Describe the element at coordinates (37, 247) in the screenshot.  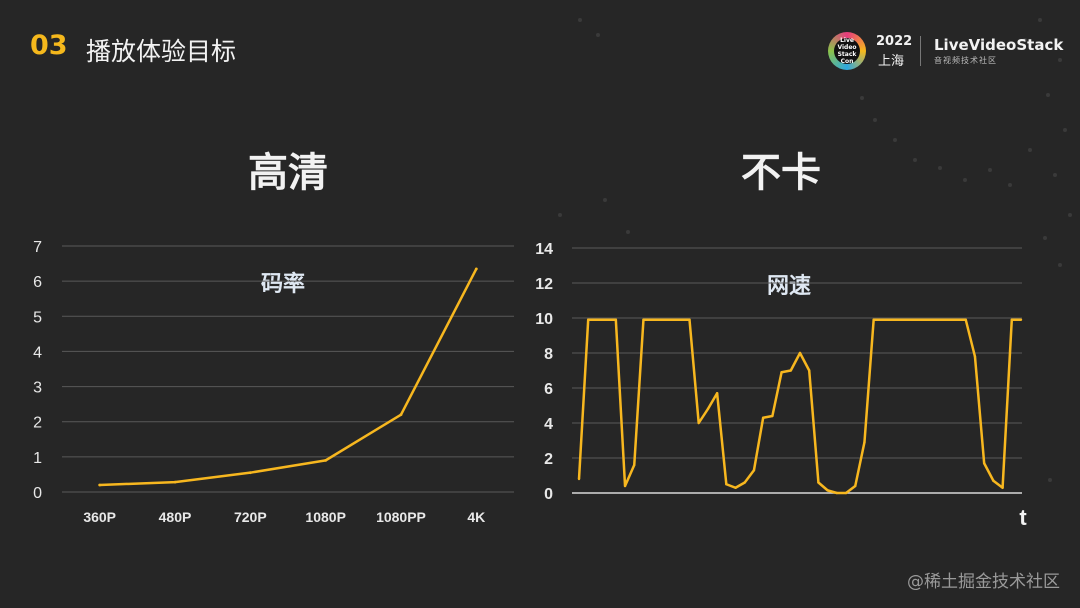
I see `y-tick-label: 7` at that location.